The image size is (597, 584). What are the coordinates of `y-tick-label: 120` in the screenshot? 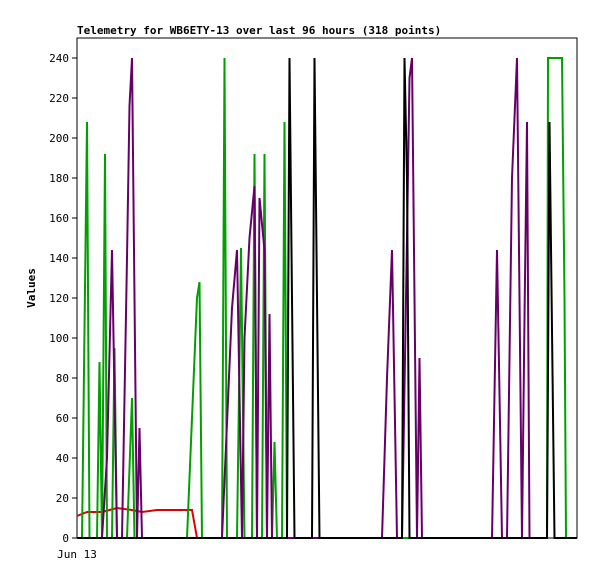 It's located at (59, 298).